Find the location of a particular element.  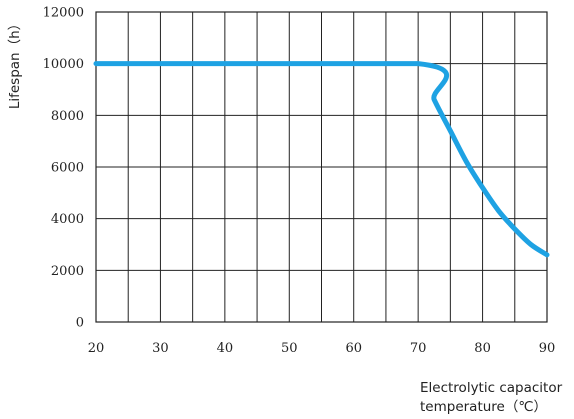

x-tick-label: 80 is located at coordinates (482, 348).